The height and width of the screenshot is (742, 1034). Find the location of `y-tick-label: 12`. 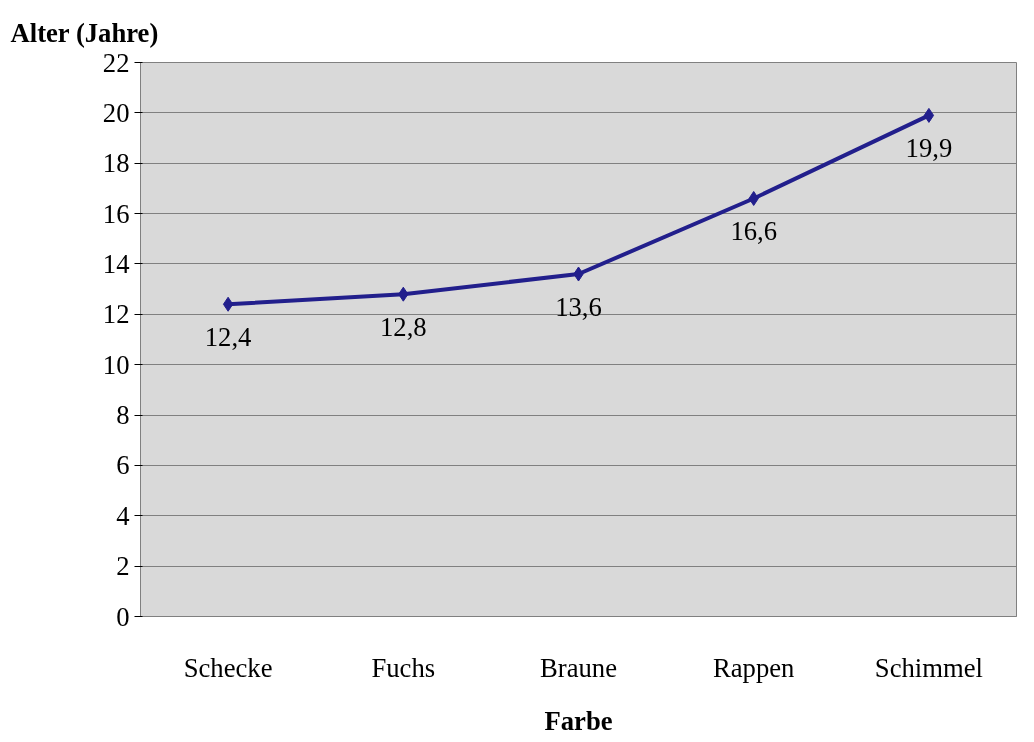

y-tick-label: 12 is located at coordinates (116, 314).